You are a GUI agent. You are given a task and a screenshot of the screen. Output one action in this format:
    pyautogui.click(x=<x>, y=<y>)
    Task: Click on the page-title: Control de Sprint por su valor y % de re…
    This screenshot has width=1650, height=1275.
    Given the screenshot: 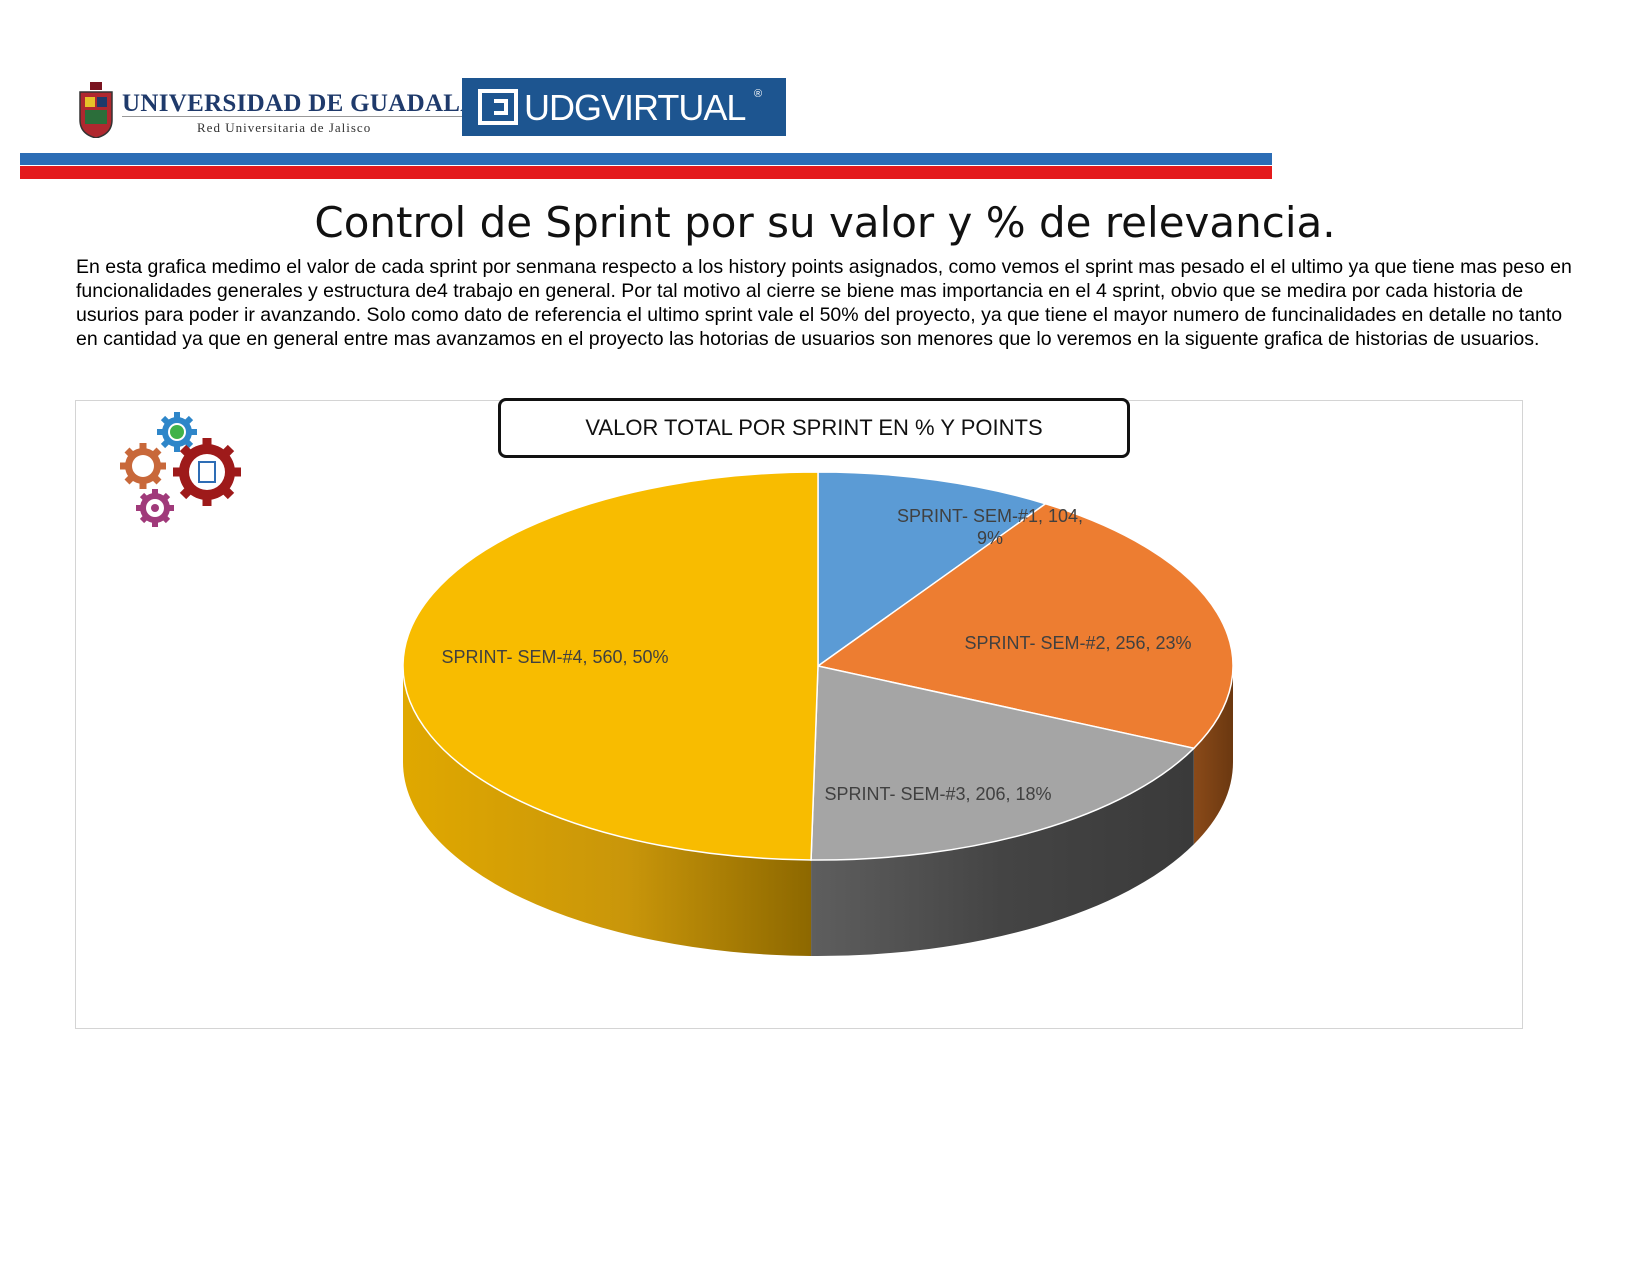 What is the action you would take?
    pyautogui.click(x=825, y=222)
    